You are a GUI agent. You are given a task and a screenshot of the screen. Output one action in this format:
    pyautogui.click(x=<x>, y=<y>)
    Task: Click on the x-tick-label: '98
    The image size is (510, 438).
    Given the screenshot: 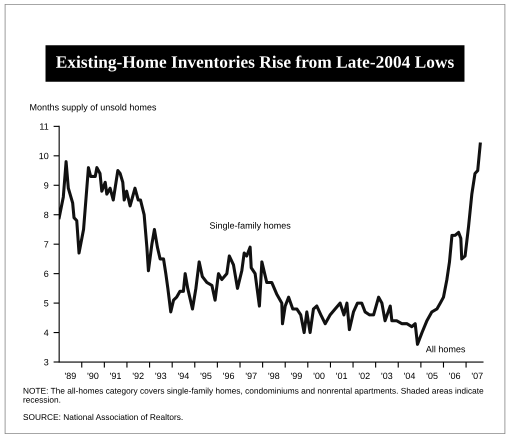 What is the action you would take?
    pyautogui.click(x=274, y=376)
    